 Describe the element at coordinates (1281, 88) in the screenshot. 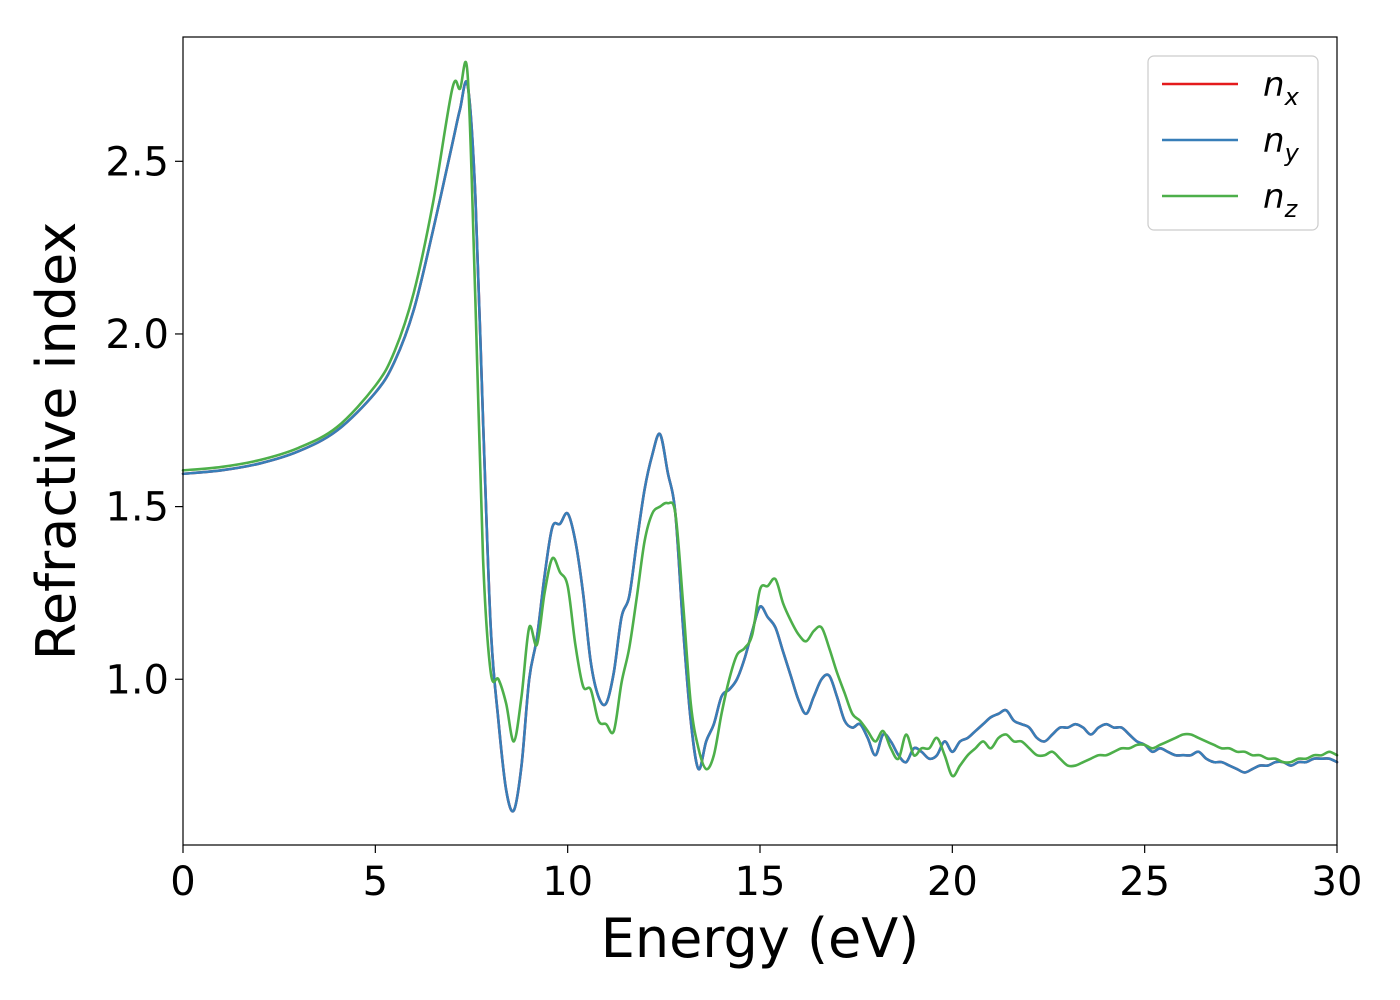

I see `legend-label-nx: nx` at that location.